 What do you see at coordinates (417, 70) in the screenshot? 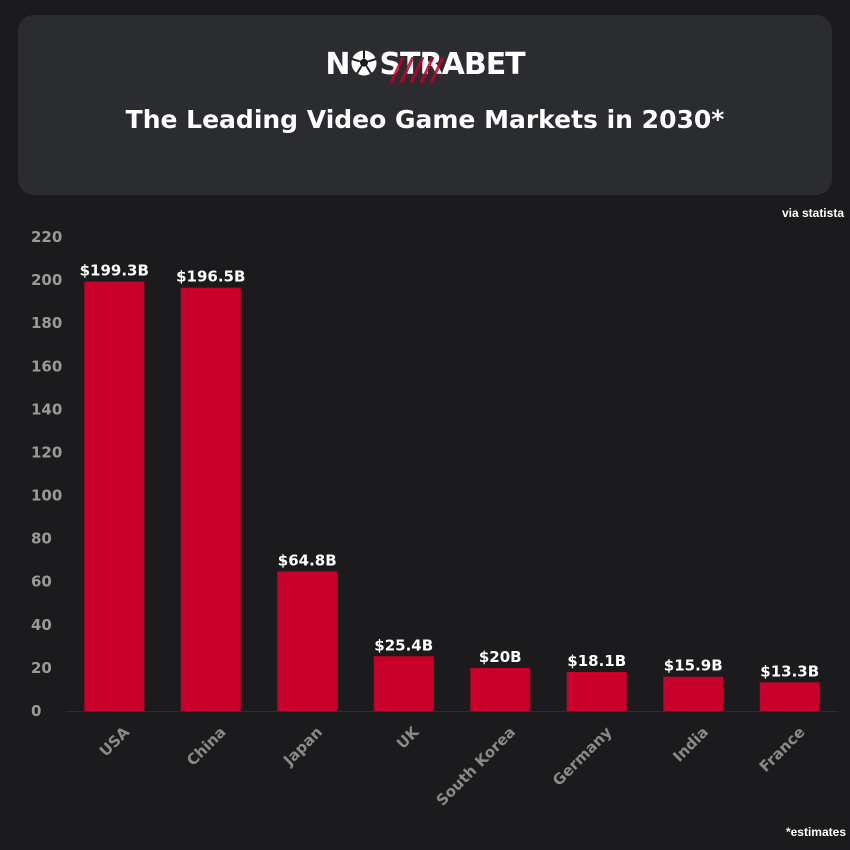
I see `logo-stripes` at bounding box center [417, 70].